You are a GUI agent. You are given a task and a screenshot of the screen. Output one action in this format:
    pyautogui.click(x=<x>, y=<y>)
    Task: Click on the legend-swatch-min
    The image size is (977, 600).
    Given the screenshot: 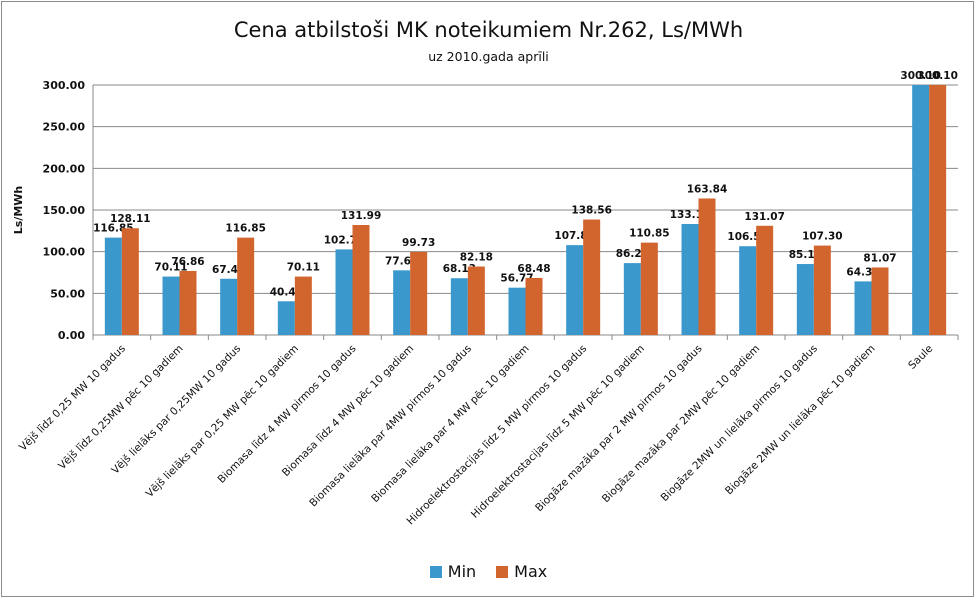 What is the action you would take?
    pyautogui.click(x=435, y=571)
    